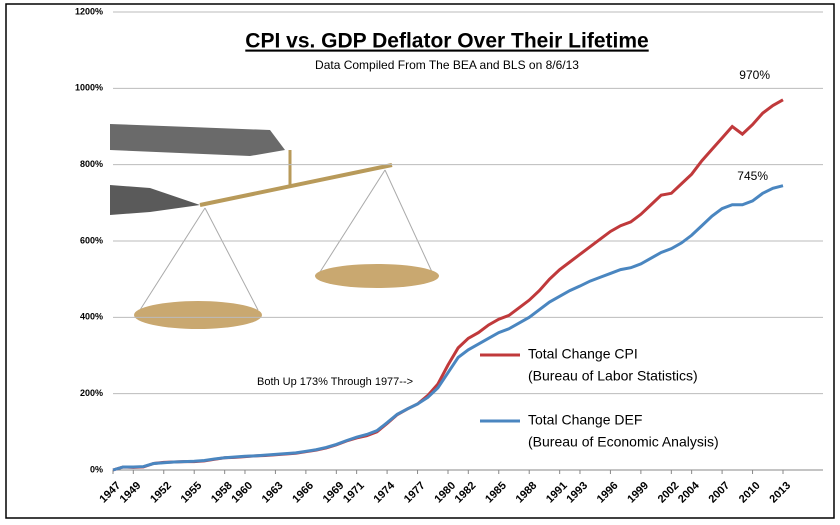 Image resolution: width=840 pixels, height=525 pixels. Describe the element at coordinates (335, 382) in the screenshot. I see `annotation: Both Up 173% Through 1977-->` at that location.